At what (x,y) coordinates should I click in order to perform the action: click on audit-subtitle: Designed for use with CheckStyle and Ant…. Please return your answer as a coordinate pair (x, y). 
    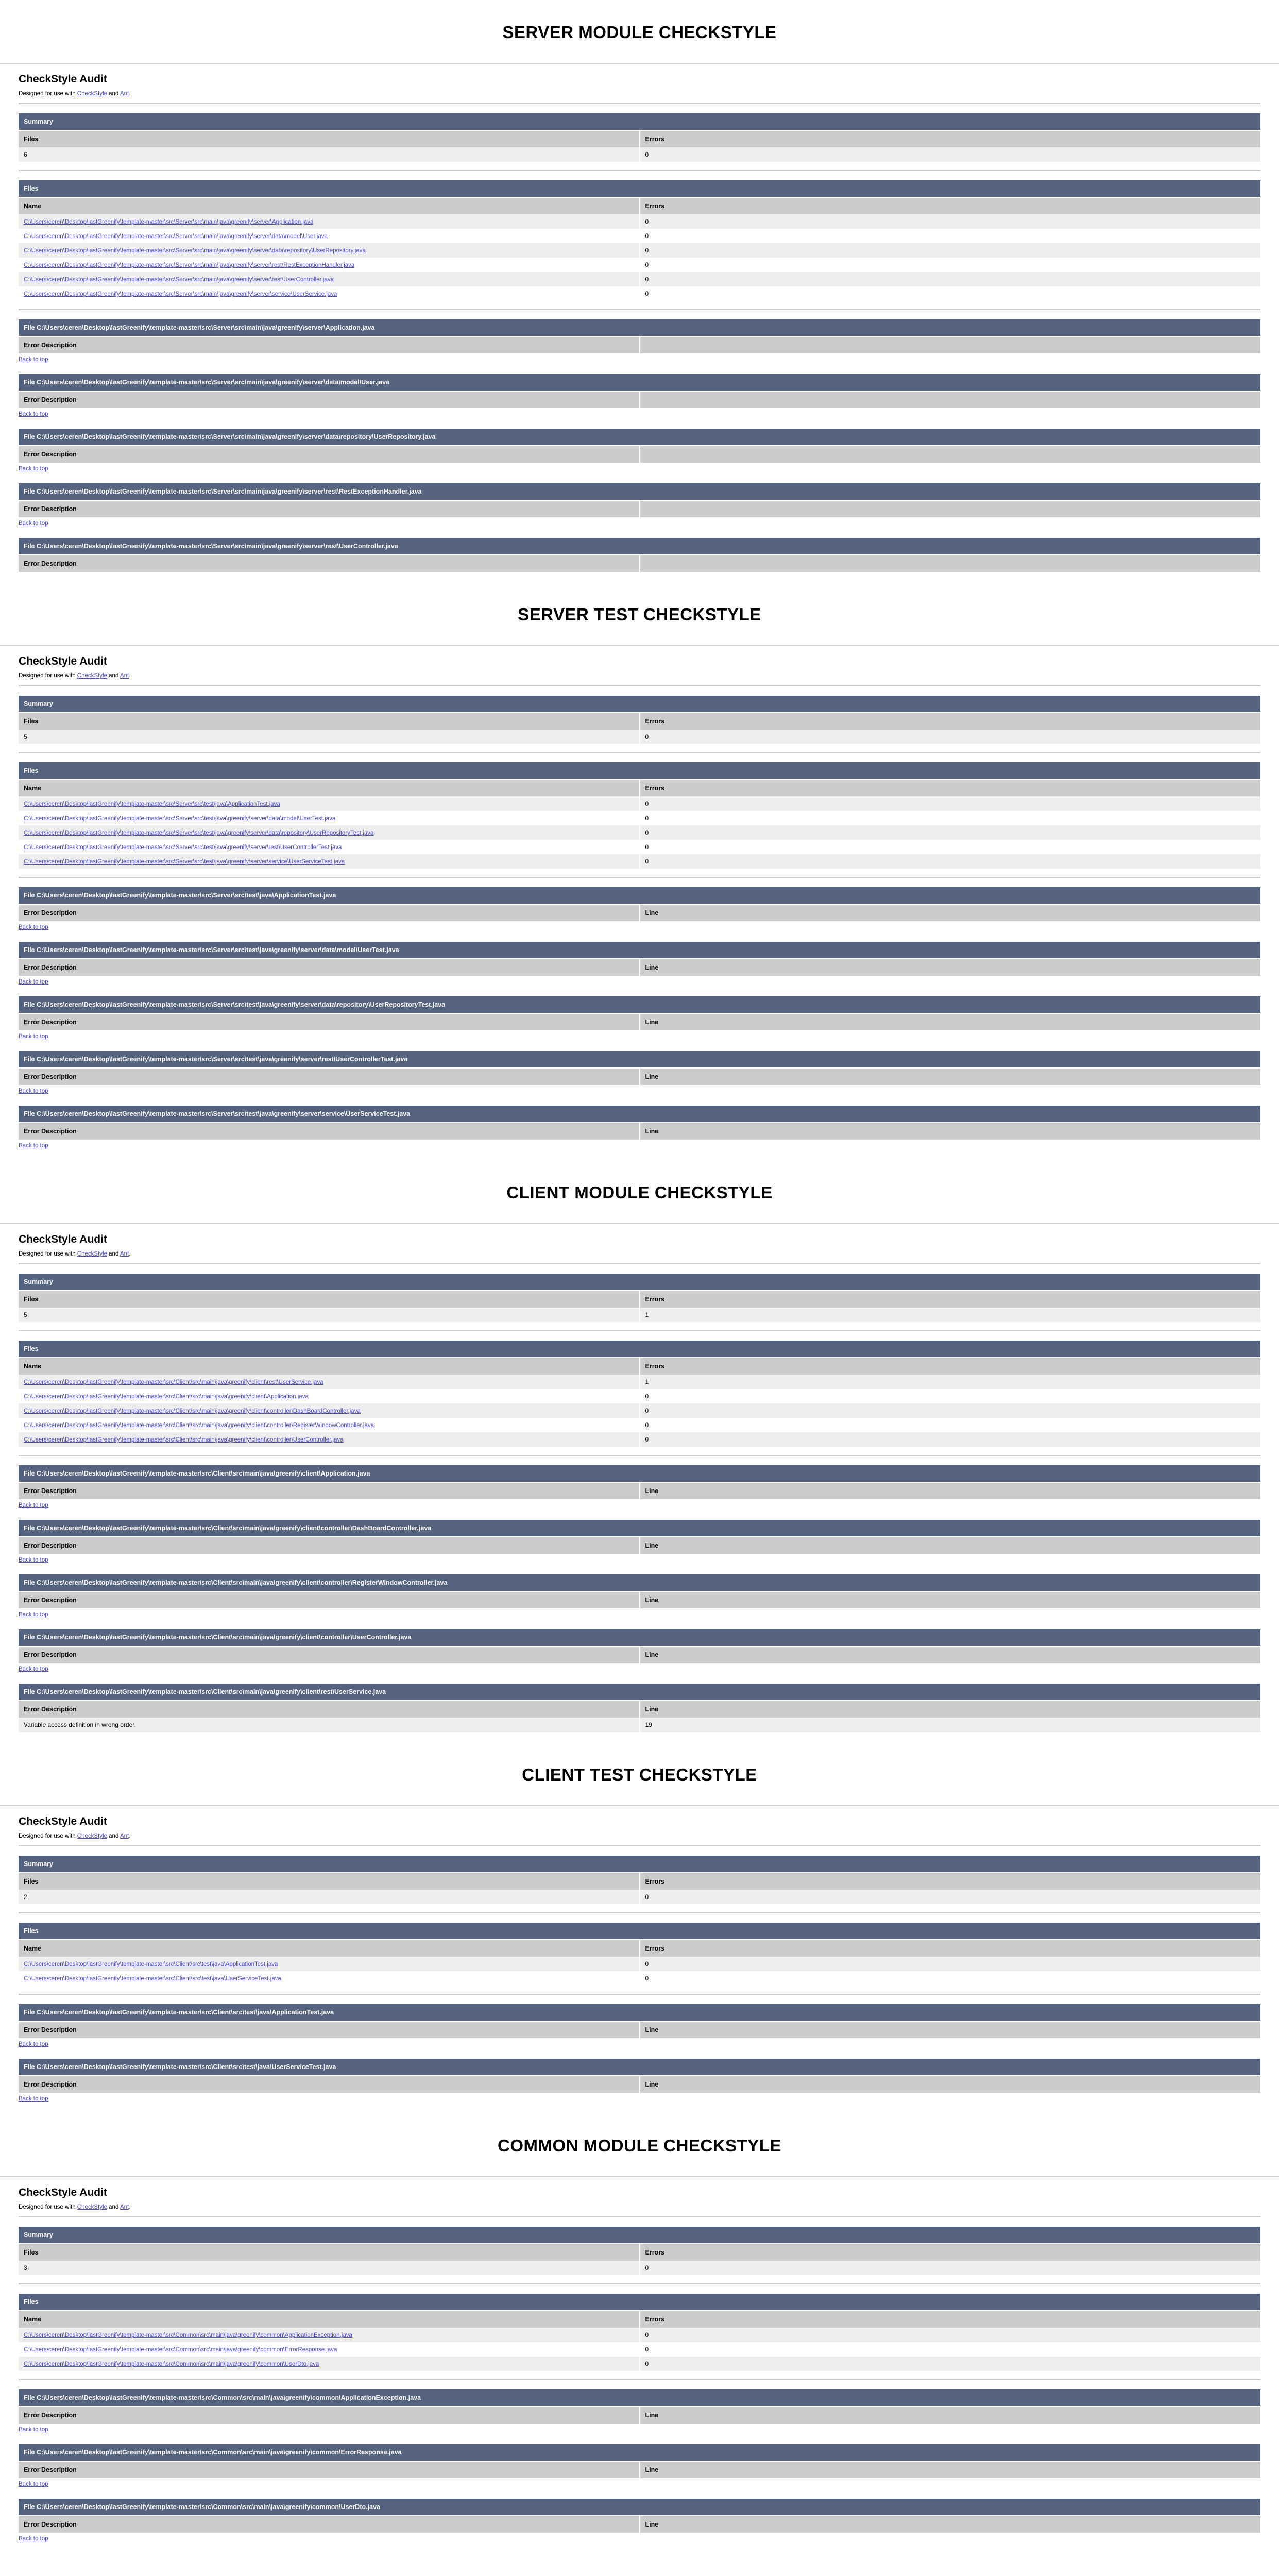
    Looking at the image, I should click on (639, 94).